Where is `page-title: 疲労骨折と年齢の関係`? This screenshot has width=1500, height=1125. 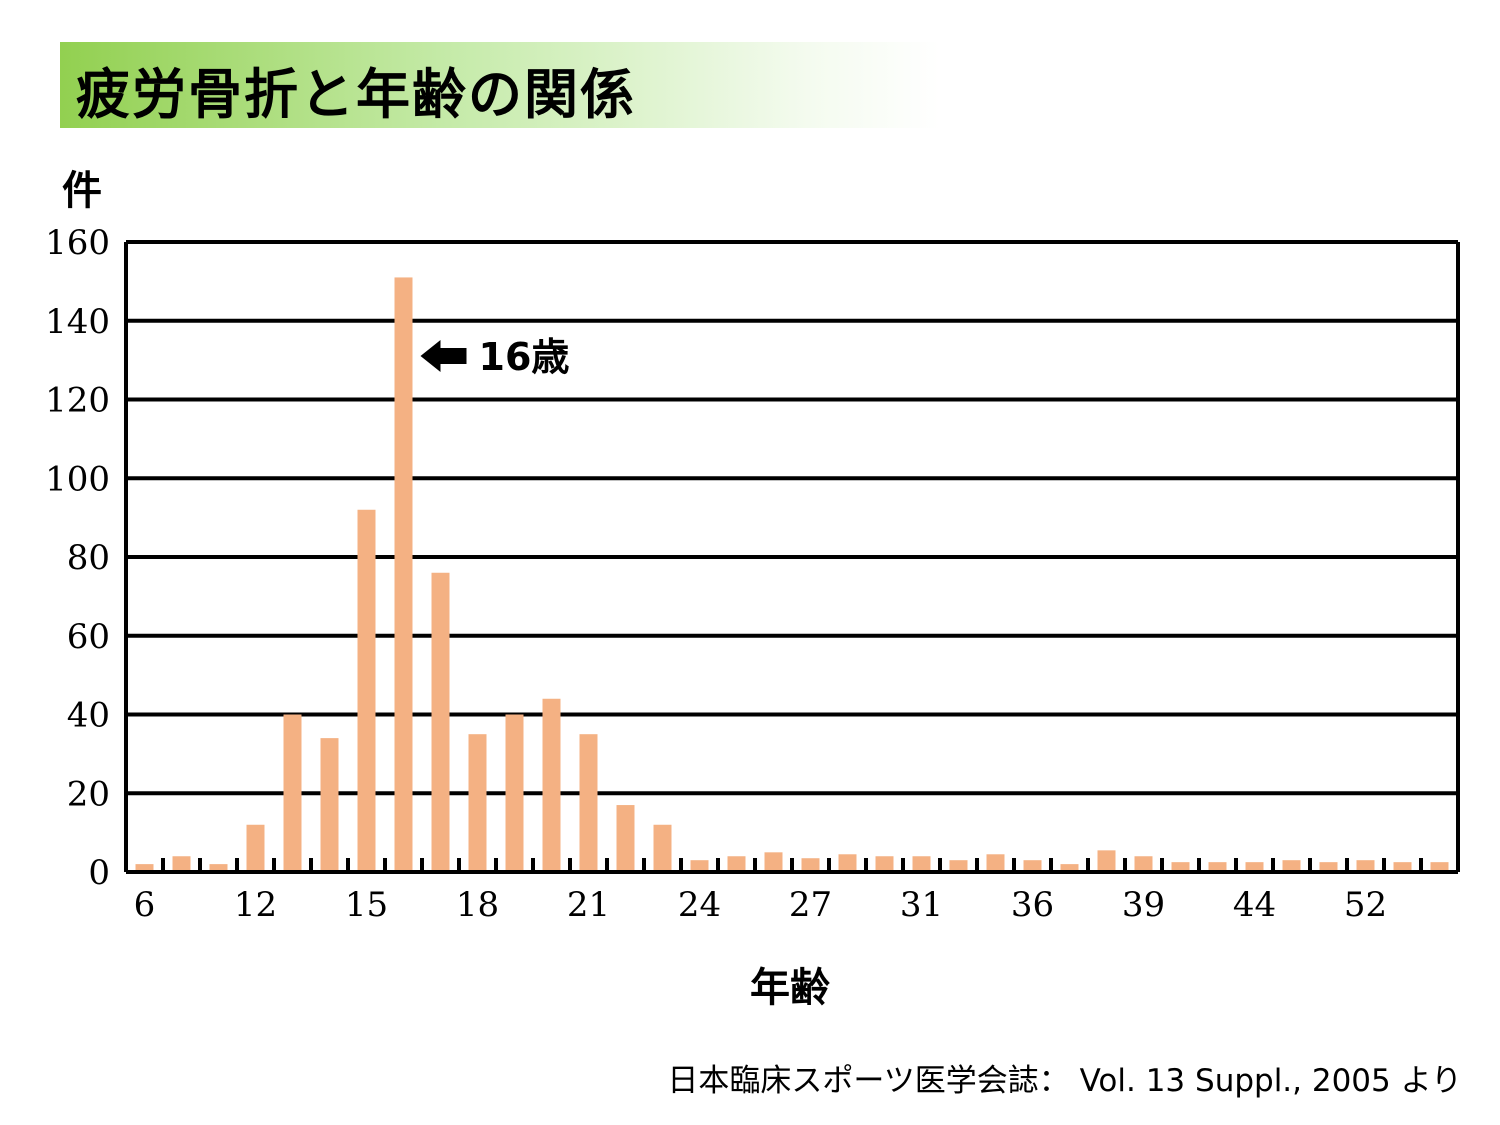 page-title: 疲労骨折と年齢の関係 is located at coordinates (356, 94).